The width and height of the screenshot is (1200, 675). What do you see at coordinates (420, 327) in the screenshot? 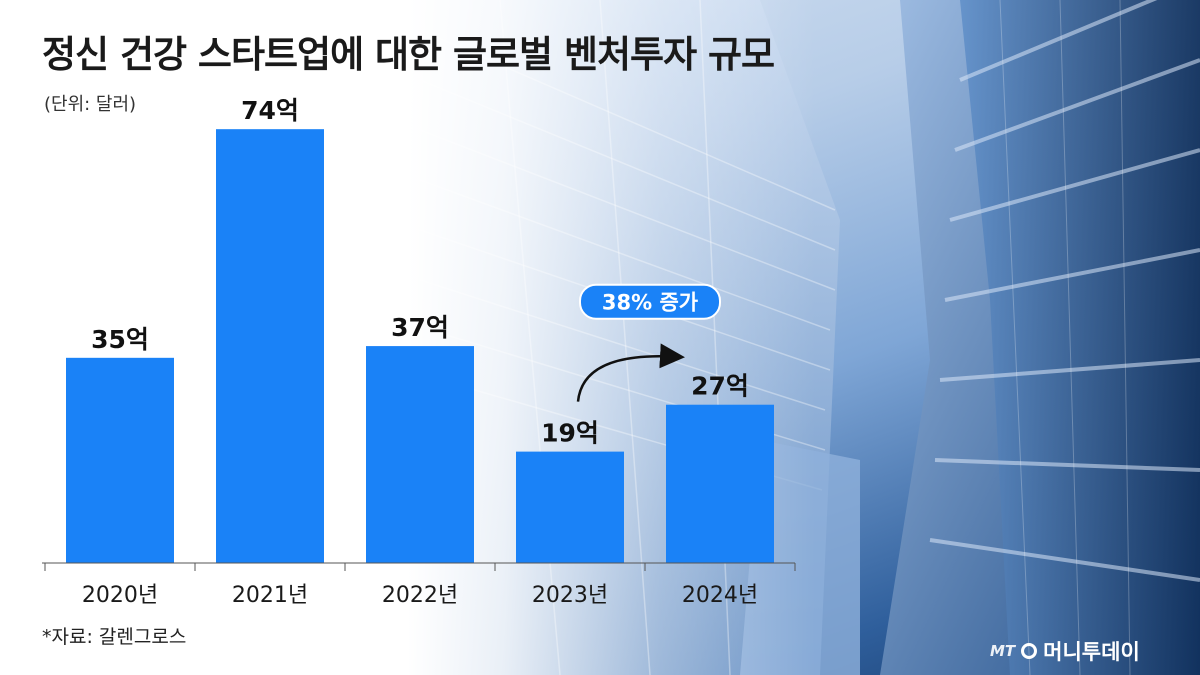
I see `value-label-2022년: 37억` at bounding box center [420, 327].